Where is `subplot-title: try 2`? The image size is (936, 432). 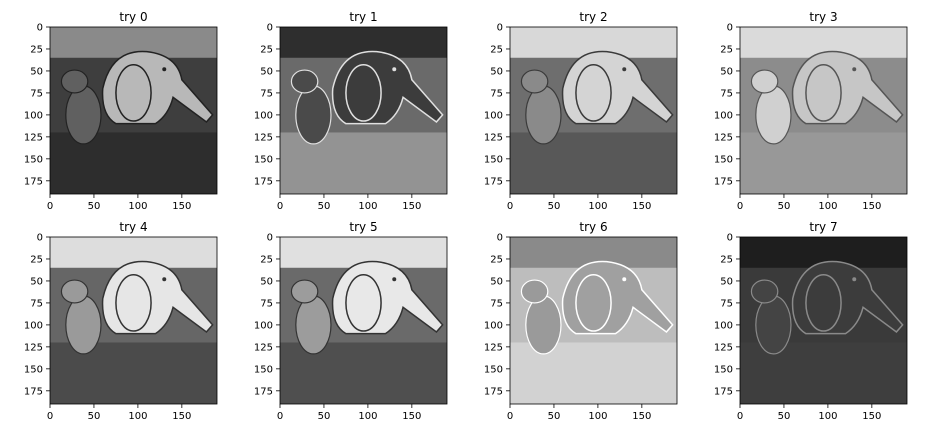
subplot-title: try 2 is located at coordinates (593, 17).